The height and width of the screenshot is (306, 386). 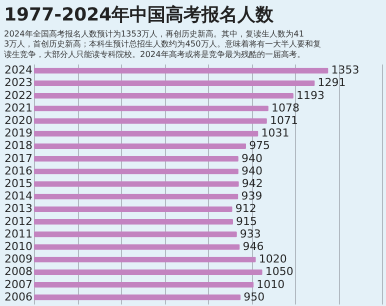 What do you see at coordinates (272, 259) in the screenshot?
I see `data-label: 1020` at bounding box center [272, 259].